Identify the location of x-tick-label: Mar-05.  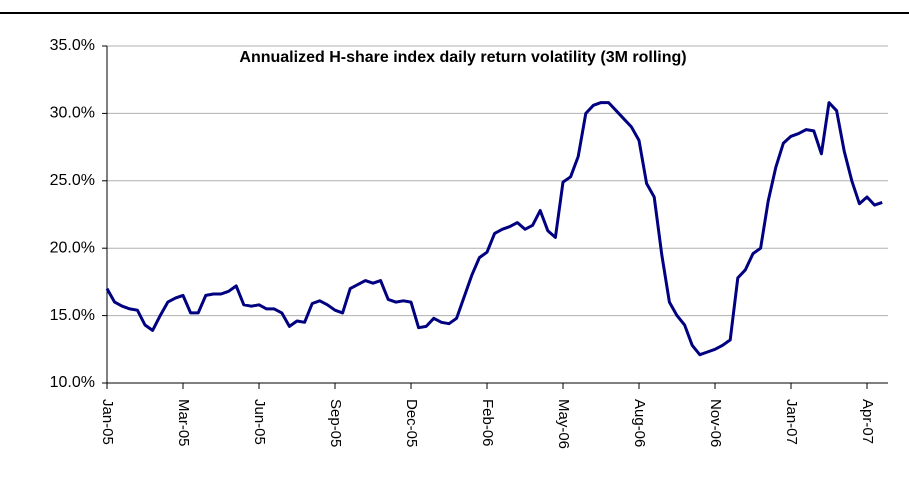
(183, 423).